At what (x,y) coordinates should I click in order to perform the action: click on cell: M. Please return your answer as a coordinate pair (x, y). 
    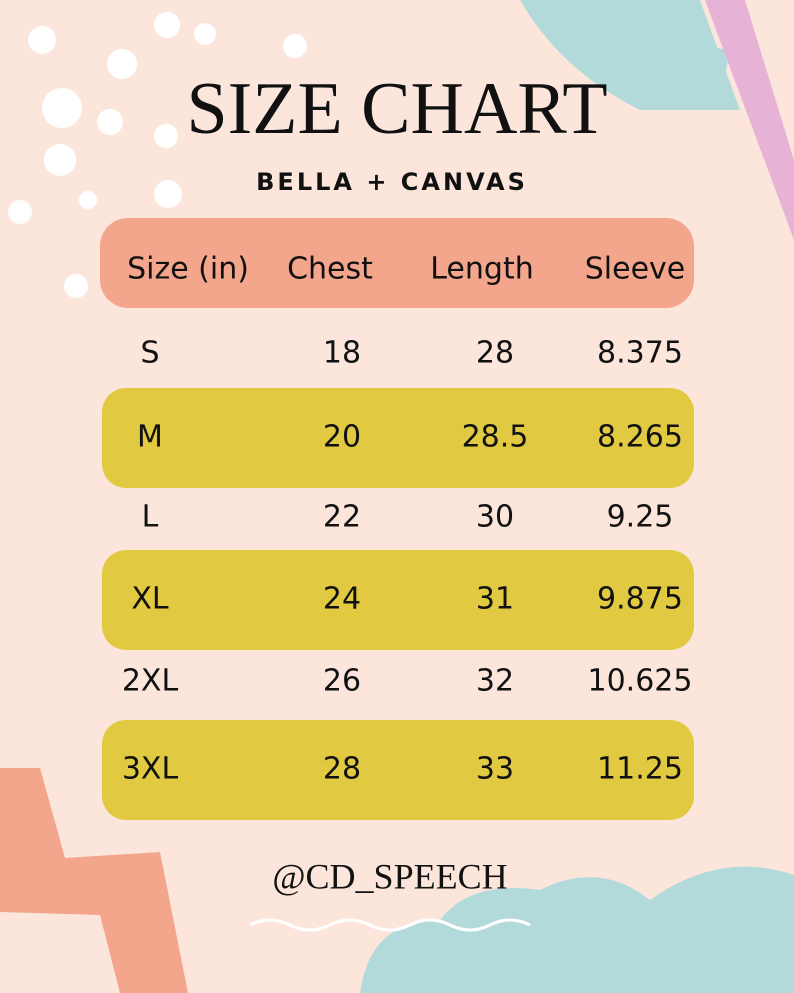
    Looking at the image, I should click on (150, 437).